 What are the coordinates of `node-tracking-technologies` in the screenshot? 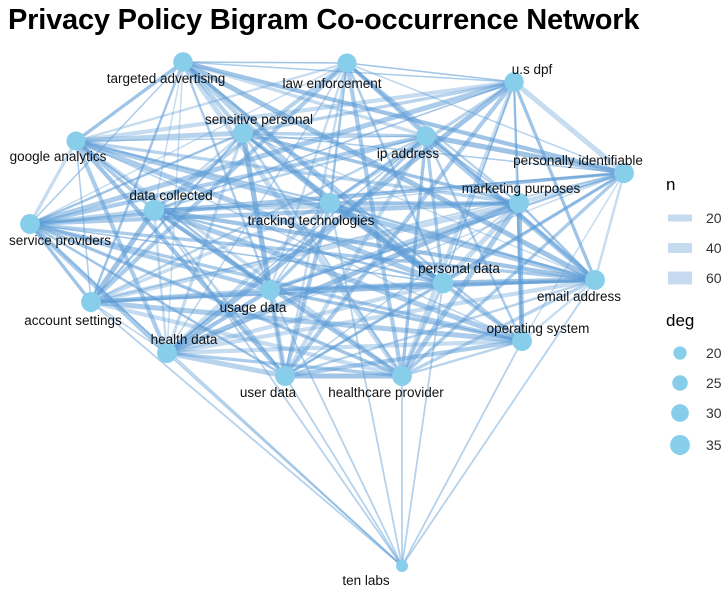 It's located at (330, 203).